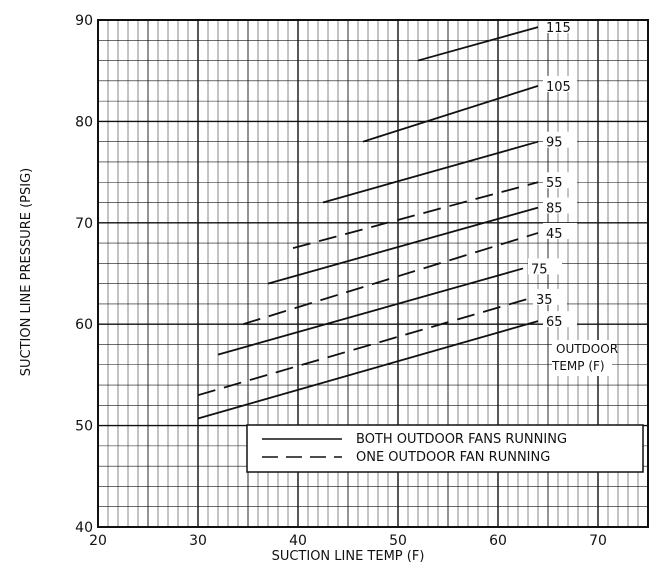  What do you see at coordinates (554, 322) in the screenshot?
I see `curve-label-65: 65` at bounding box center [554, 322].